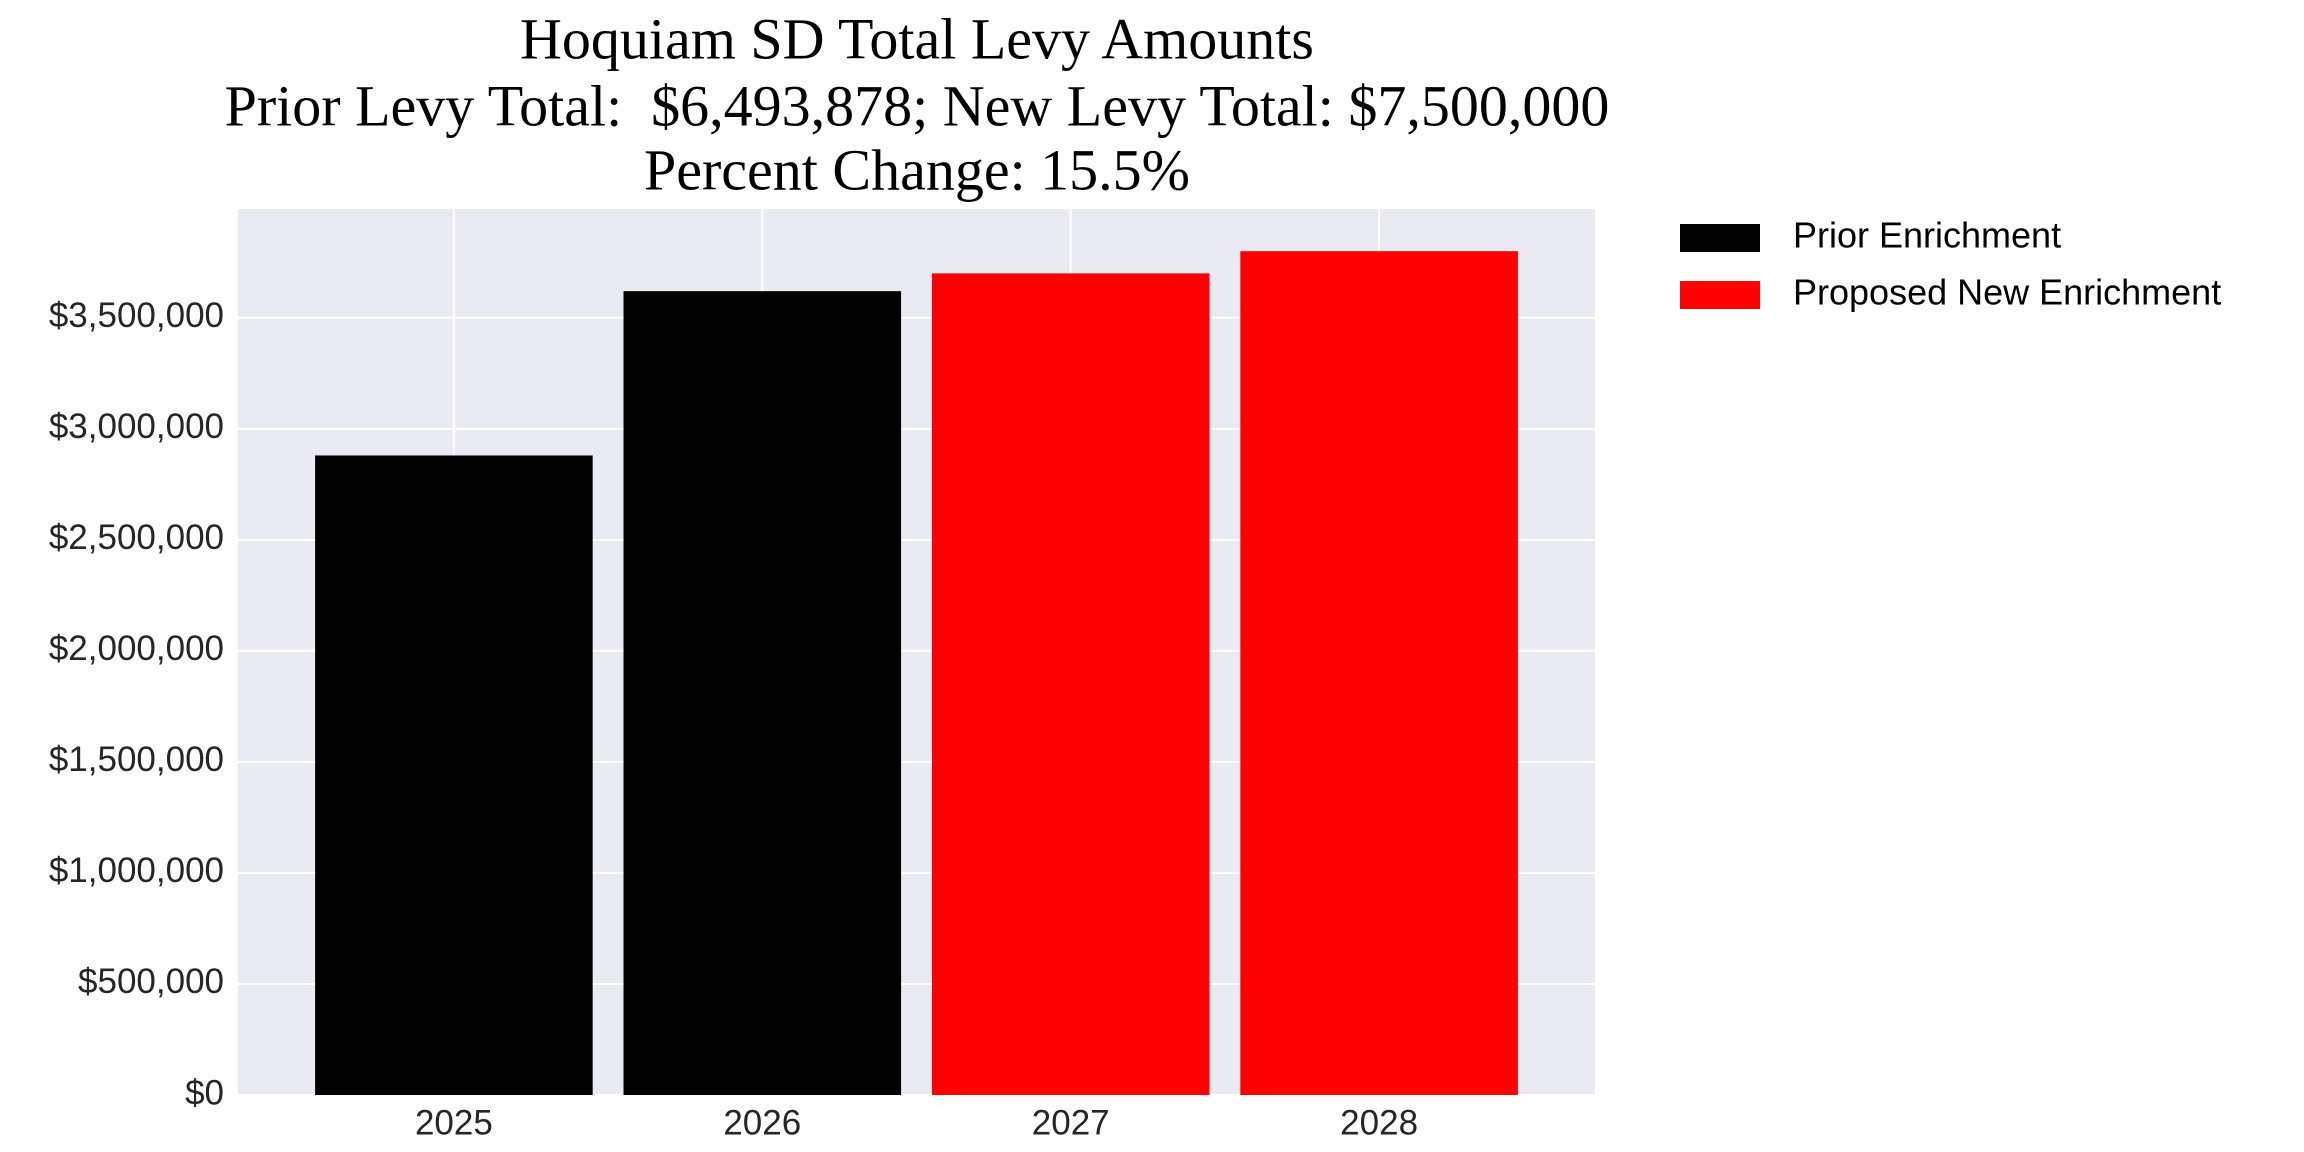 The image size is (2304, 1152). I want to click on y-tick-label: $2,000,000, so click(136, 648).